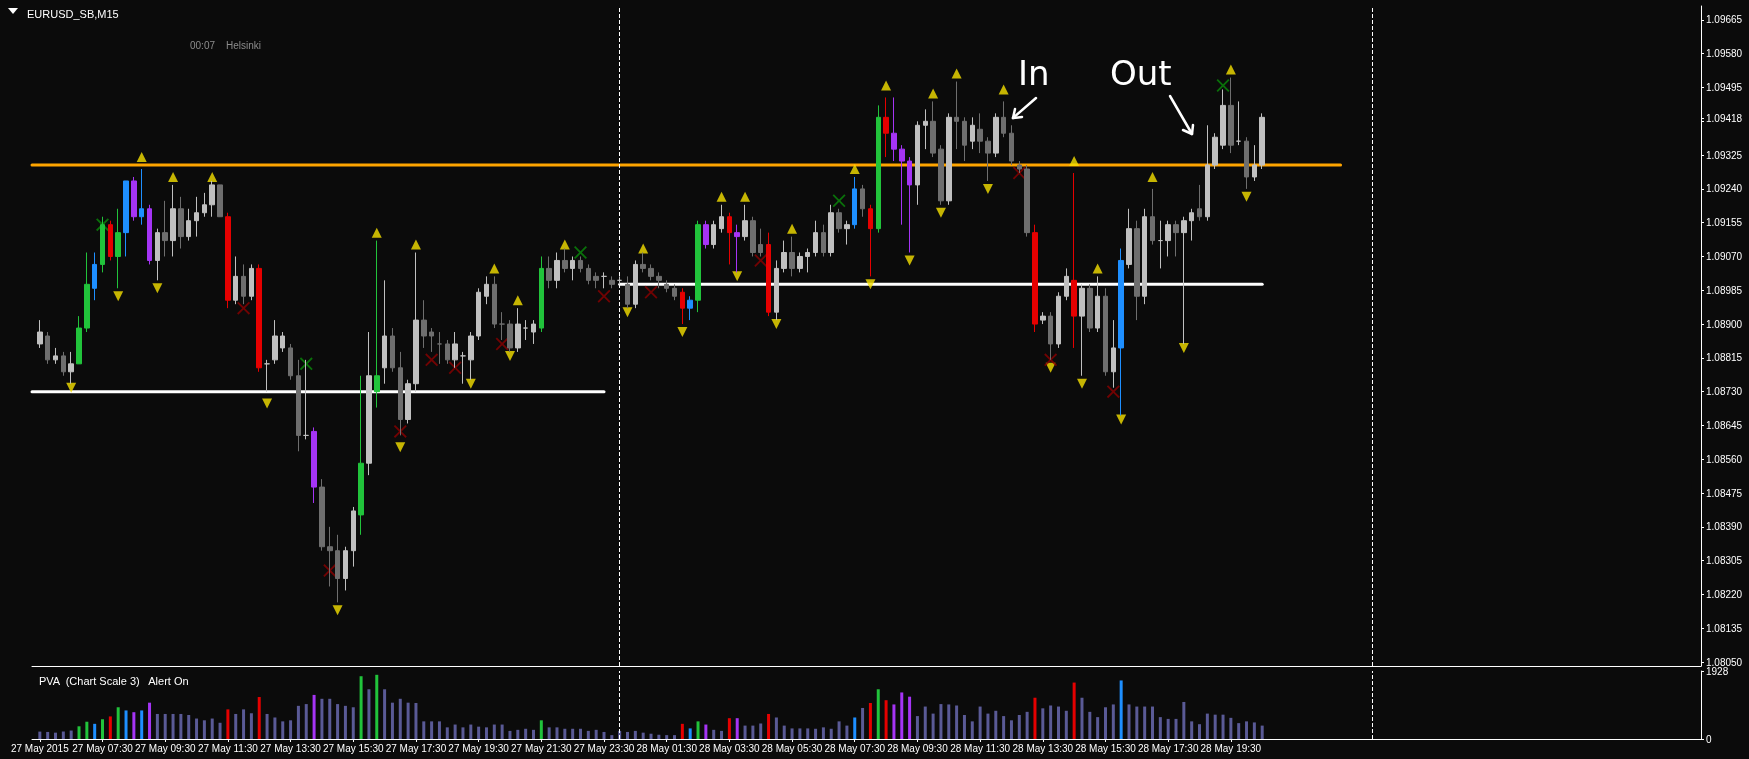  What do you see at coordinates (1231, 748) in the screenshot?
I see `x-tick-label: 28 May 19:30` at bounding box center [1231, 748].